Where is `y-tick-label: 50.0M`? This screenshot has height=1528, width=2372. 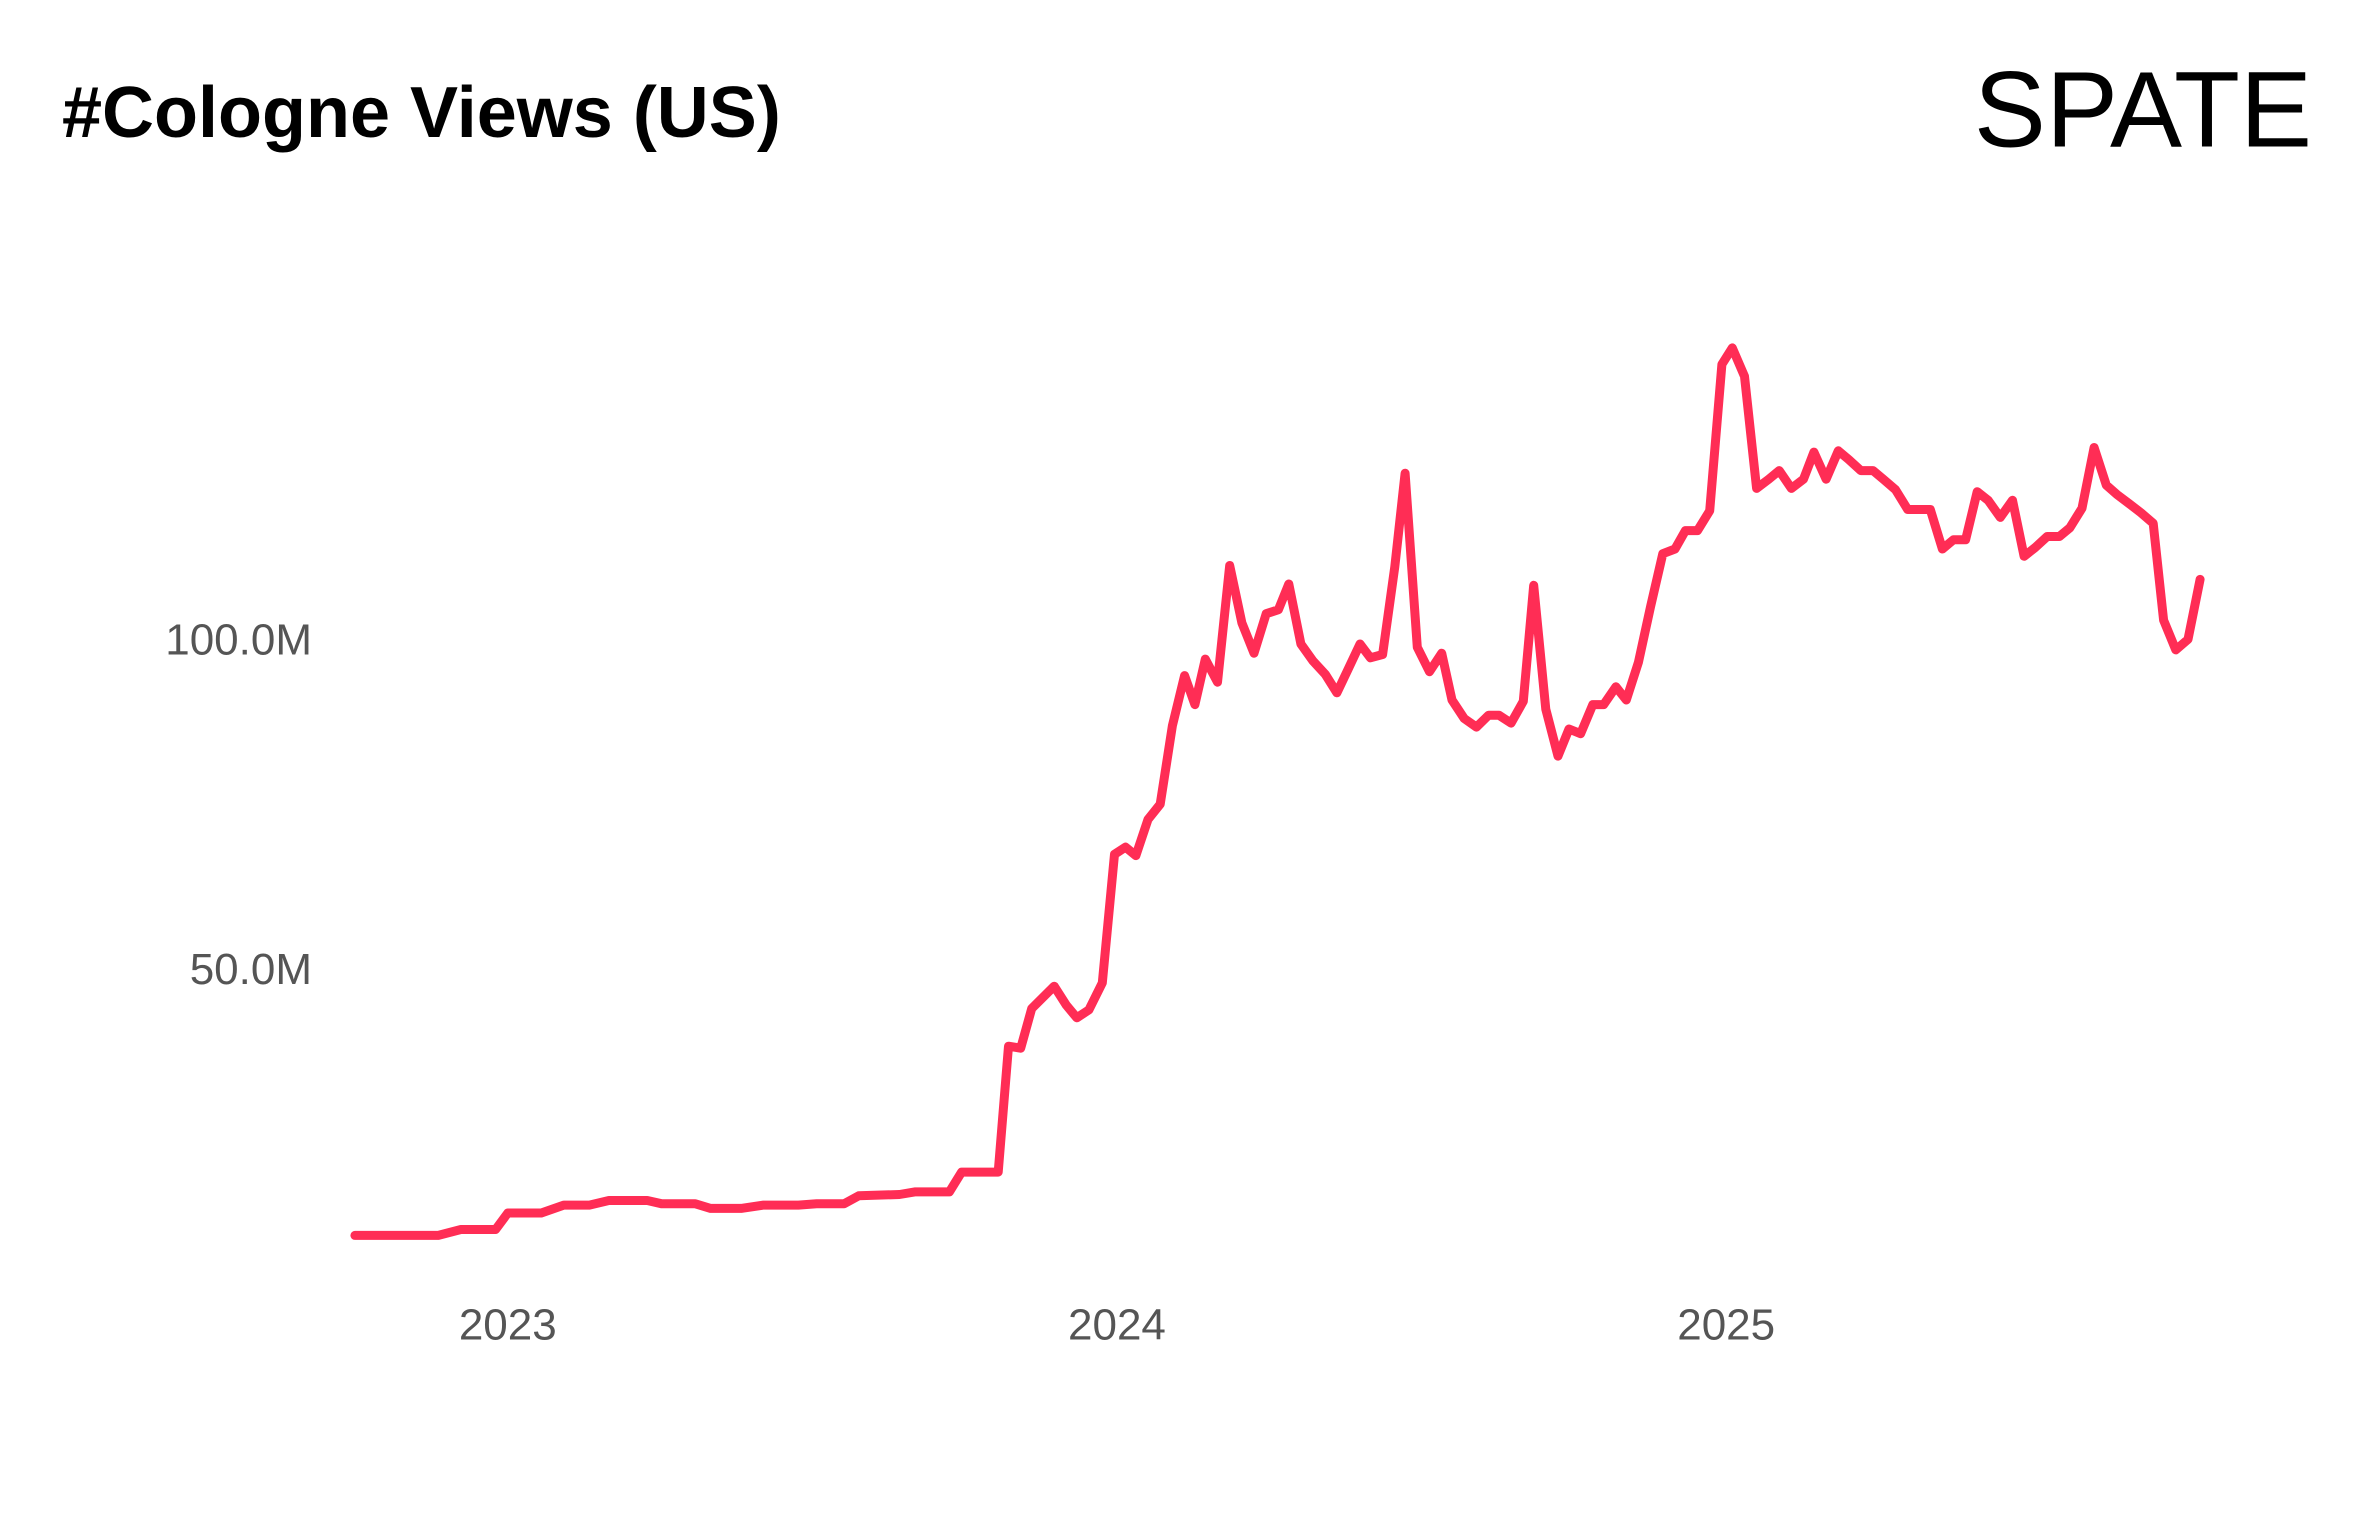 y-tick-label: 50.0M is located at coordinates (251, 969).